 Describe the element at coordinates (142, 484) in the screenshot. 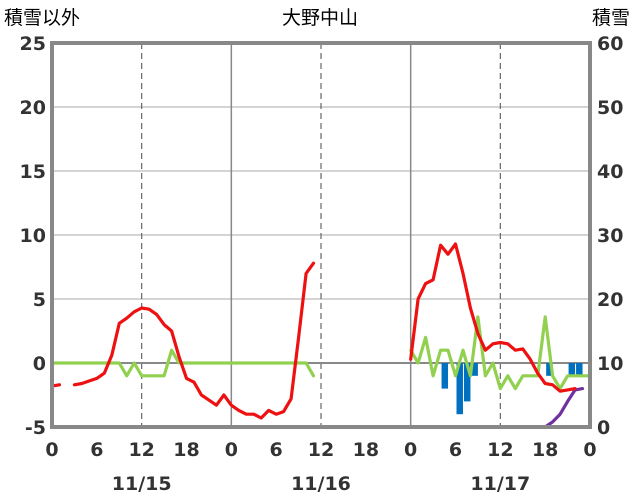

I see `date-label: 11/15` at that location.